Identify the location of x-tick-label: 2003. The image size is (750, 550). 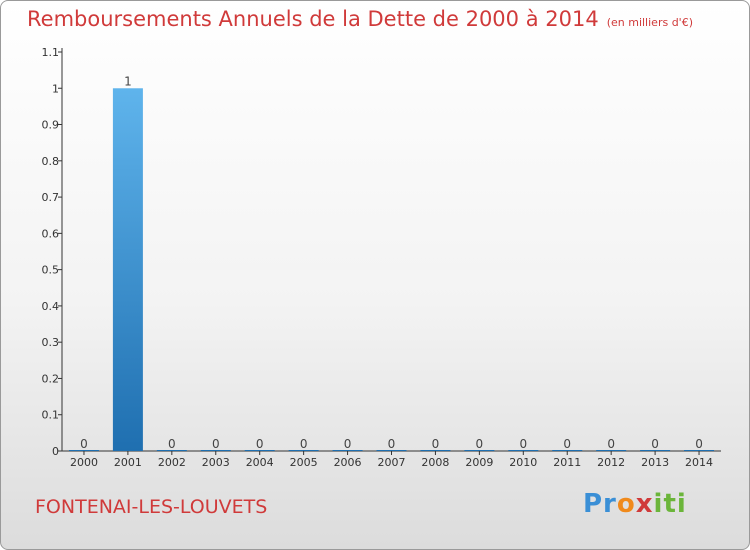
(216, 462).